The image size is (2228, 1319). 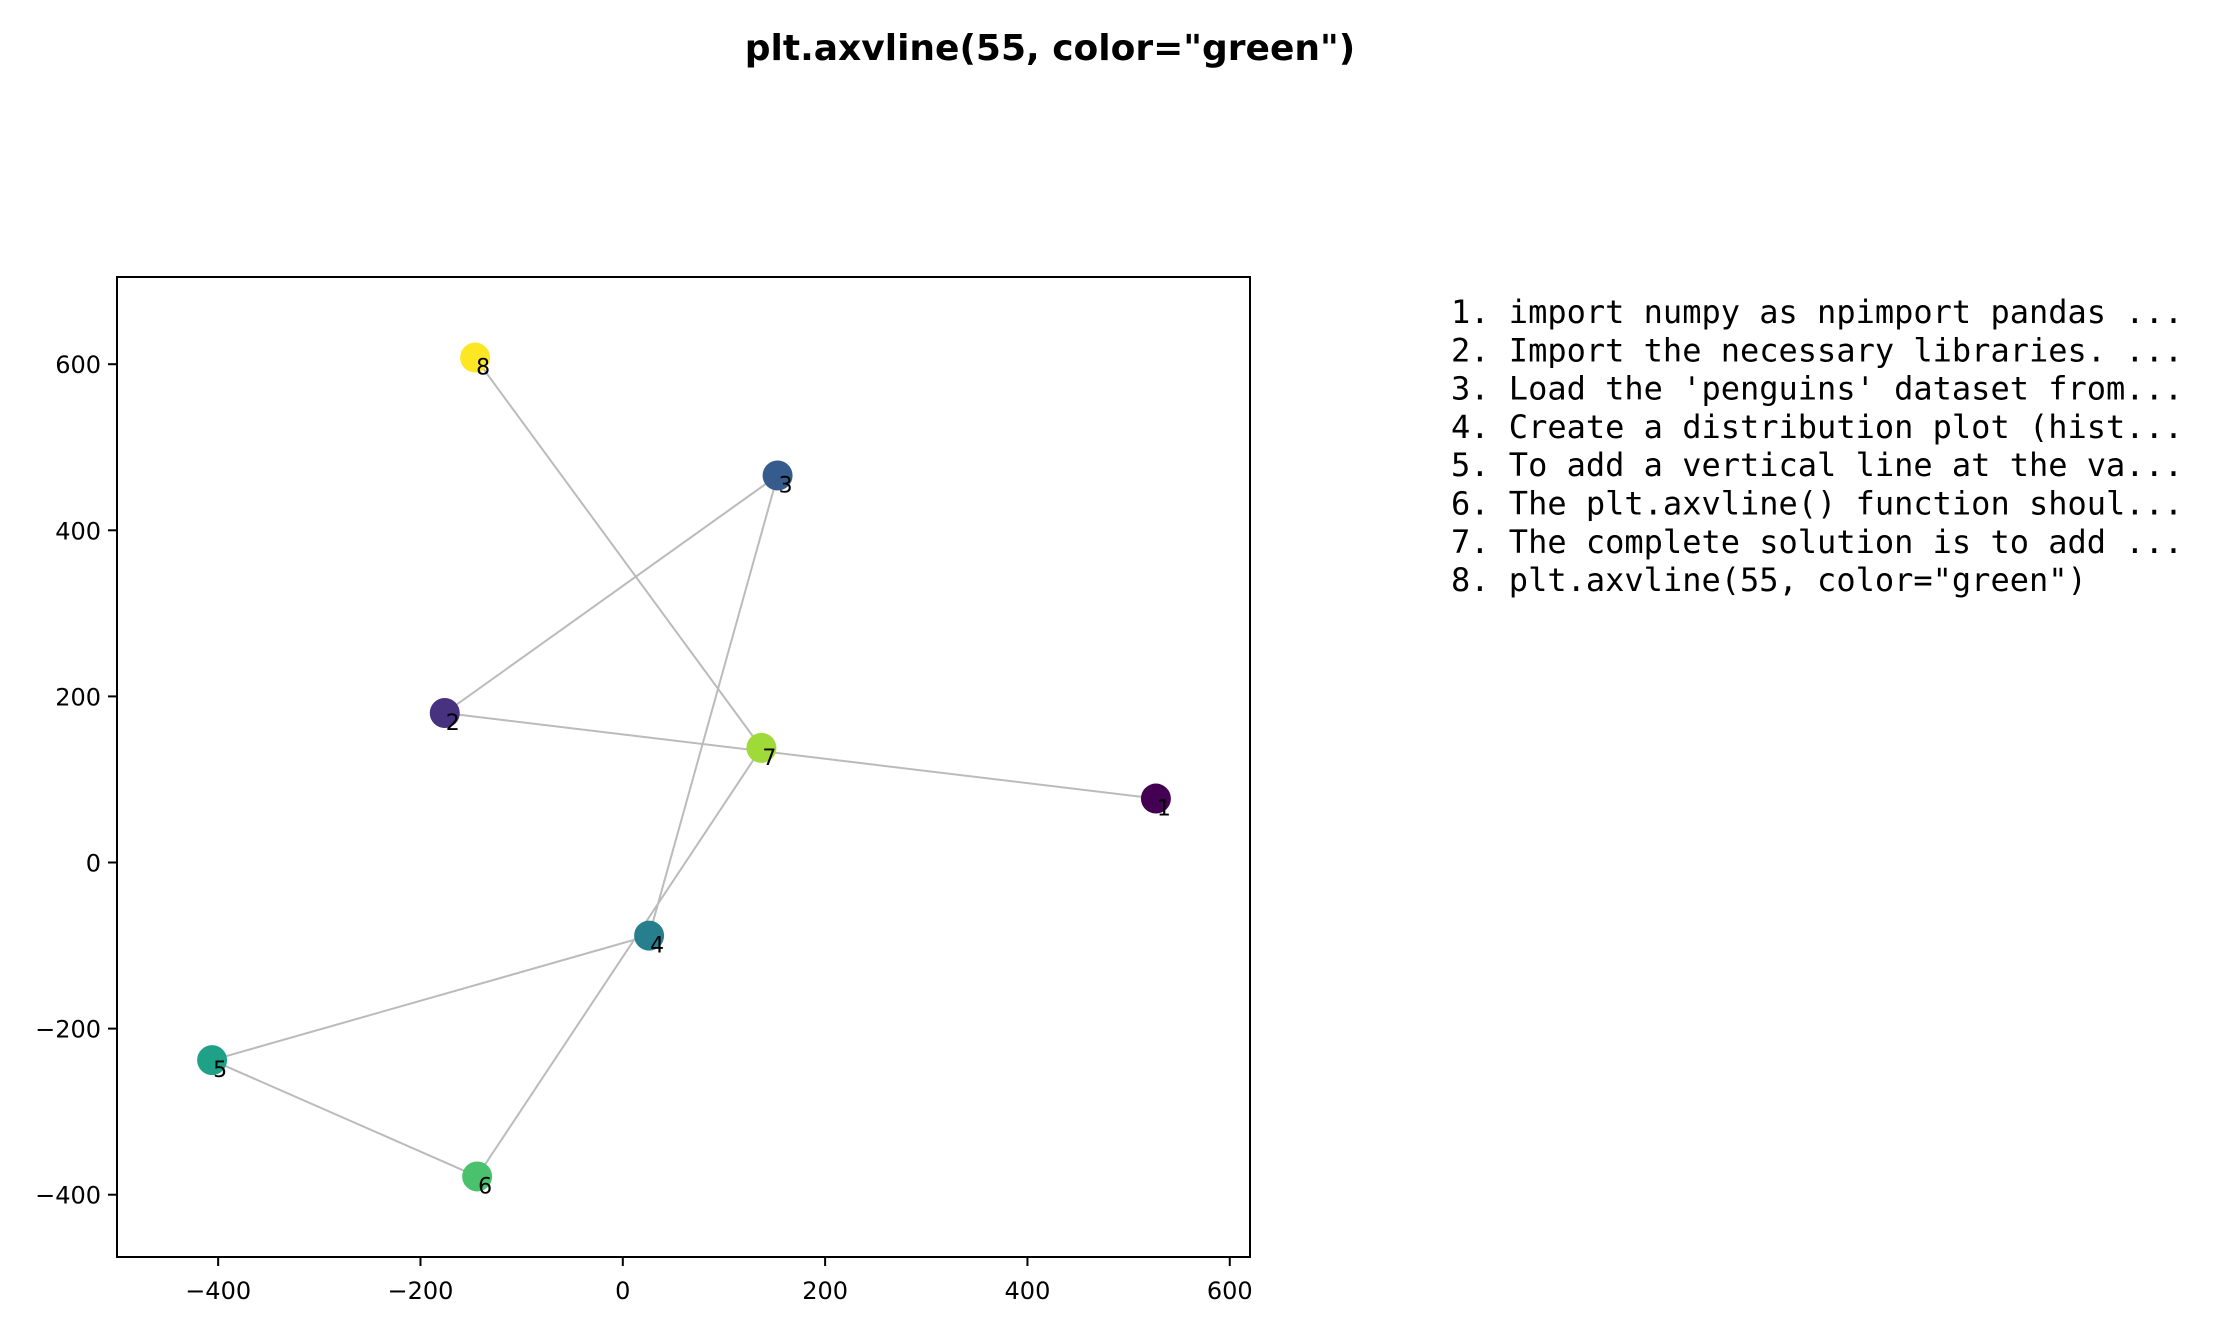 What do you see at coordinates (622, 1291) in the screenshot?
I see `x-tick-label: 0` at bounding box center [622, 1291].